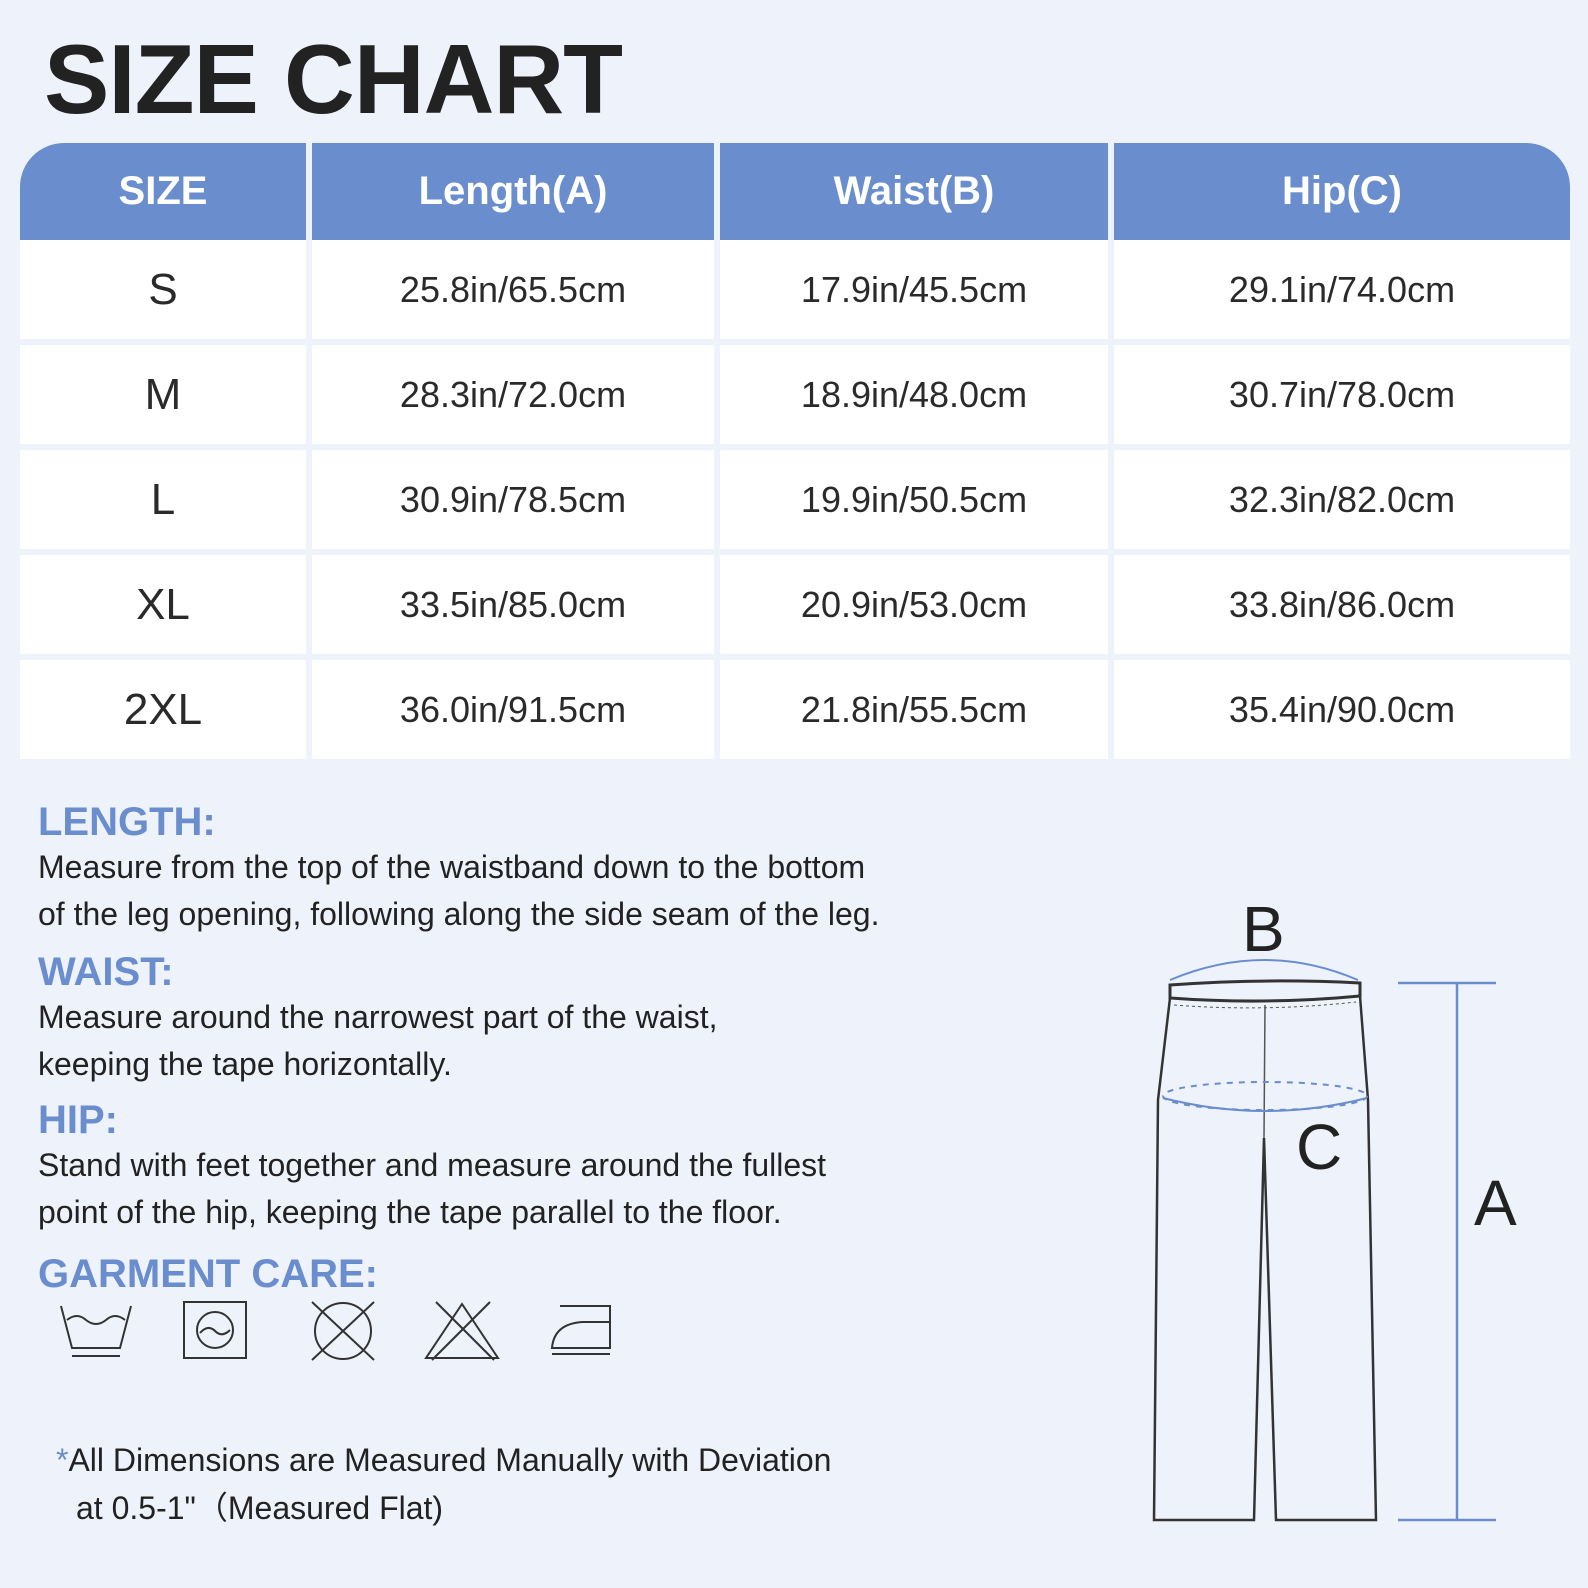 This screenshot has width=1588, height=1588. What do you see at coordinates (516, 191) in the screenshot?
I see `header-length: Length(A)` at bounding box center [516, 191].